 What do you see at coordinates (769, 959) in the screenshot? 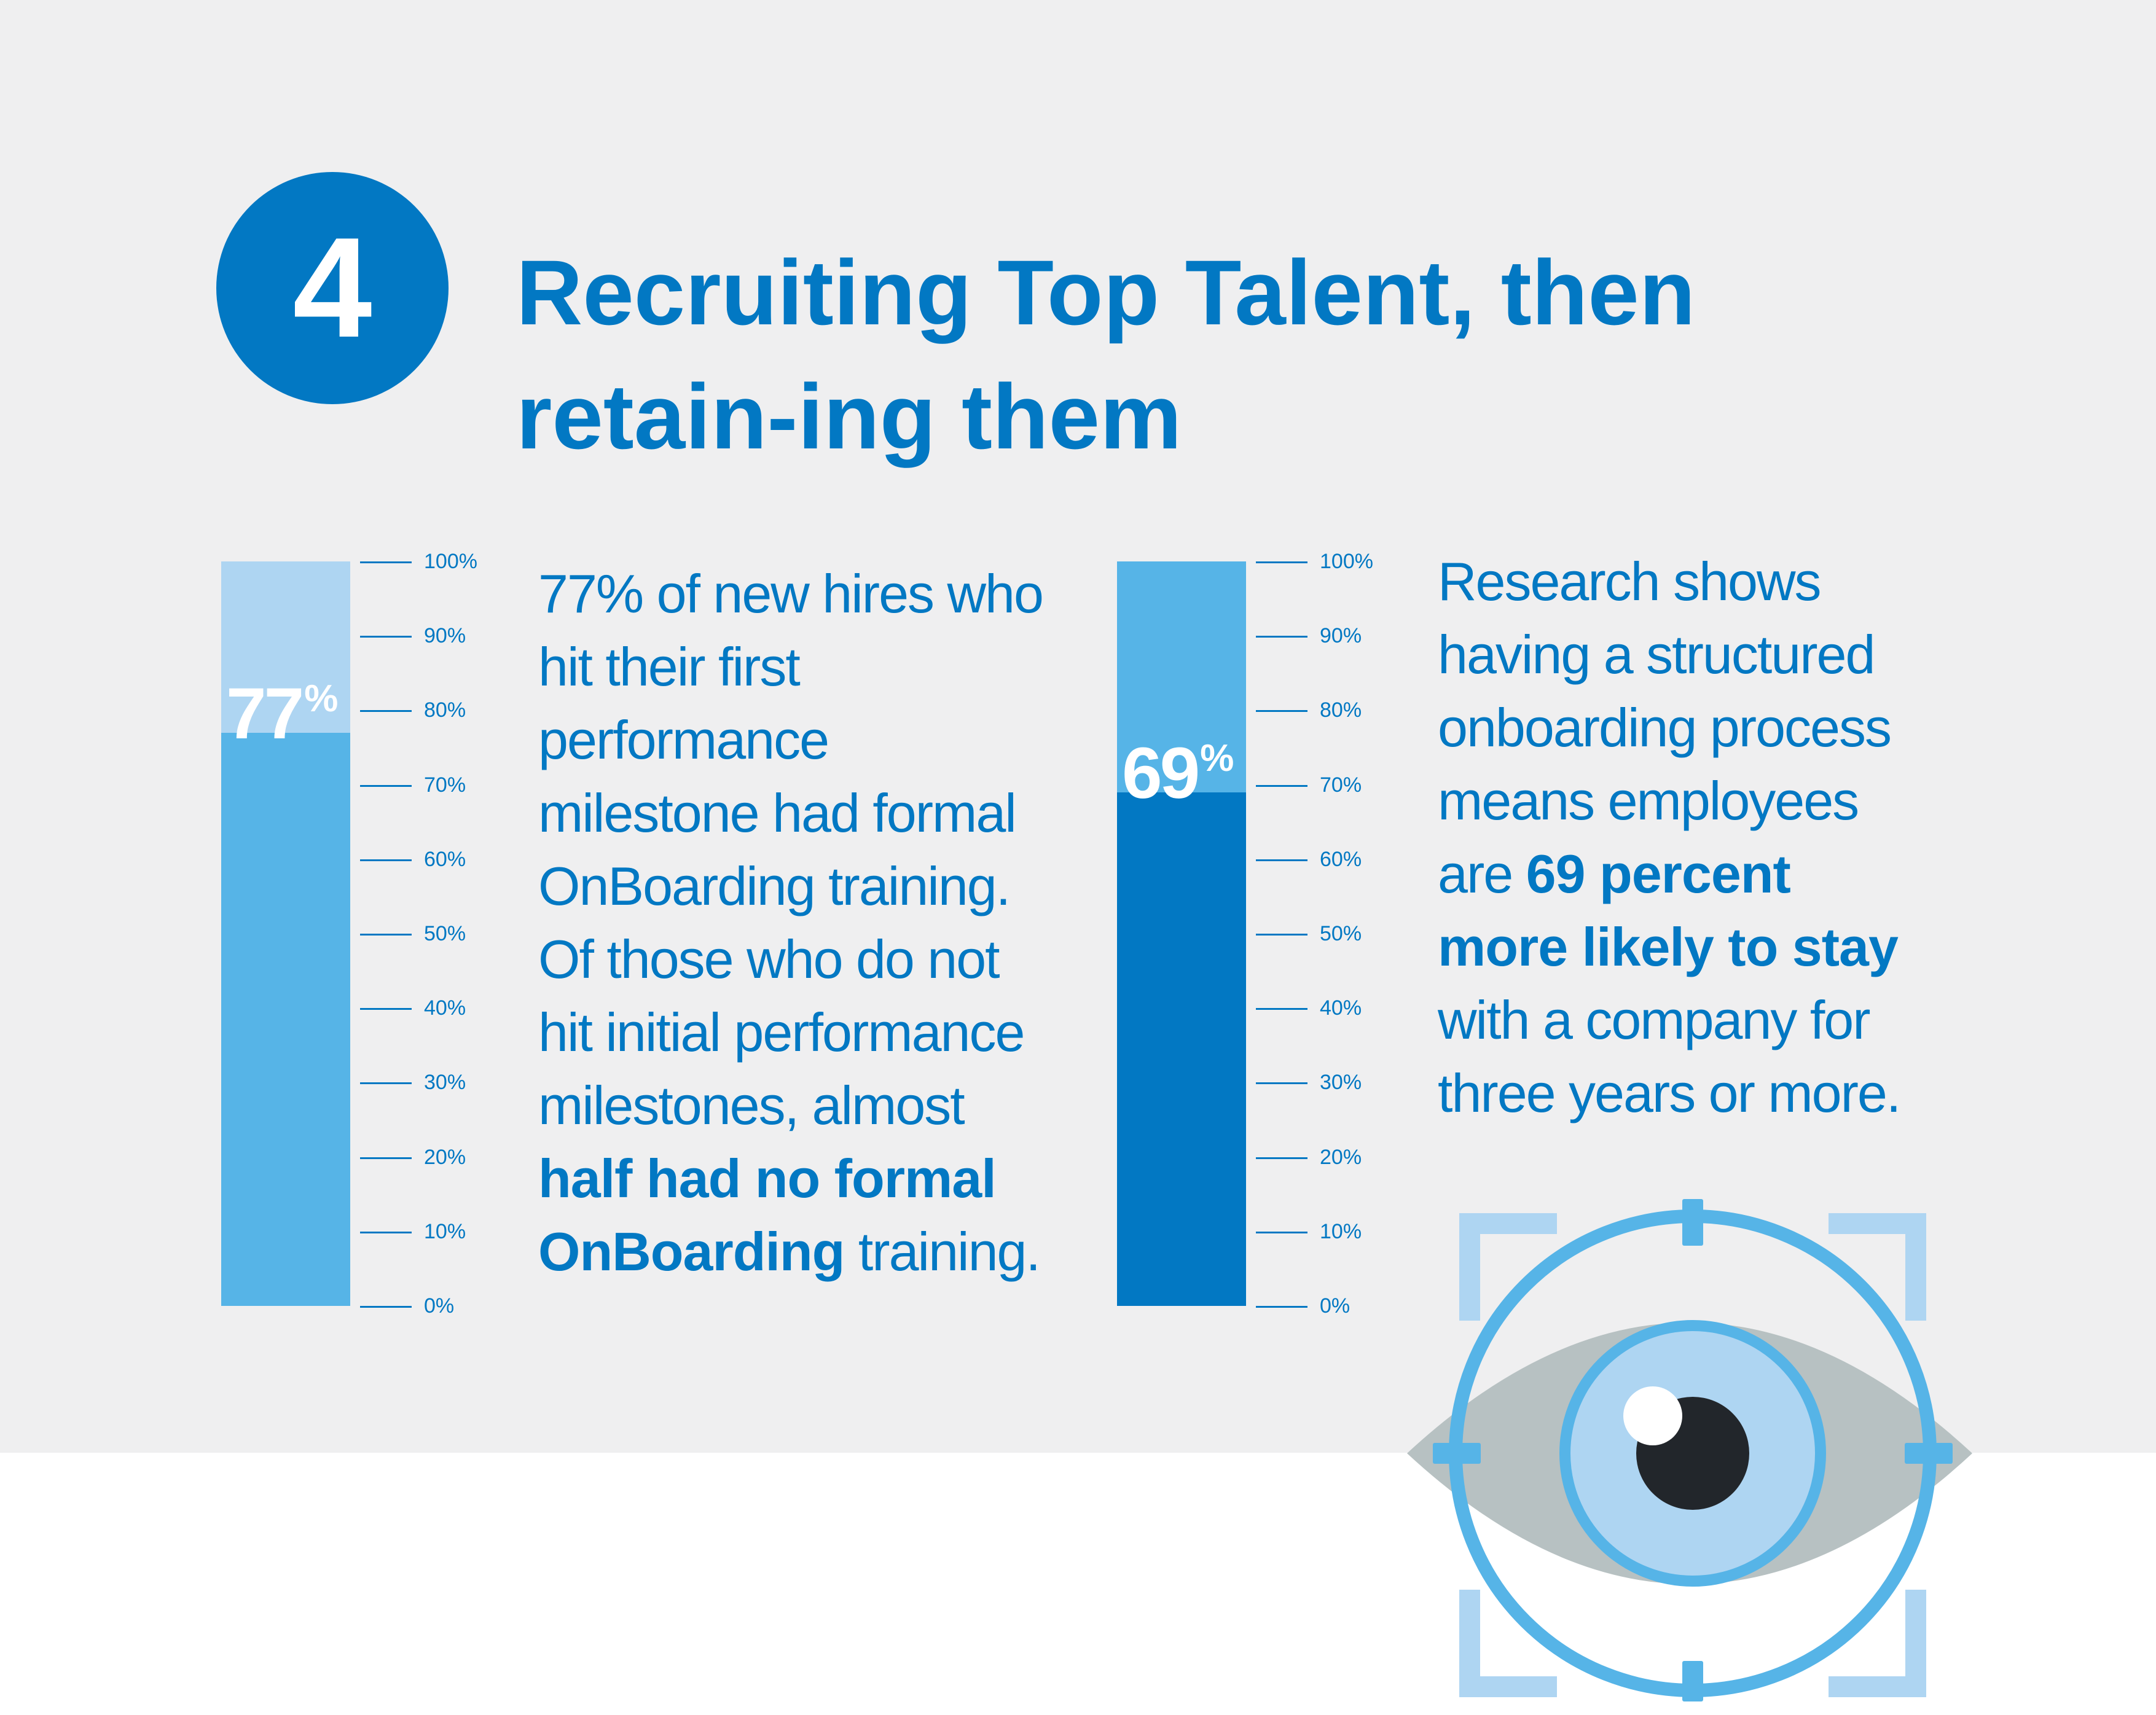
I see `desc-line: Of those who do not` at bounding box center [769, 959].